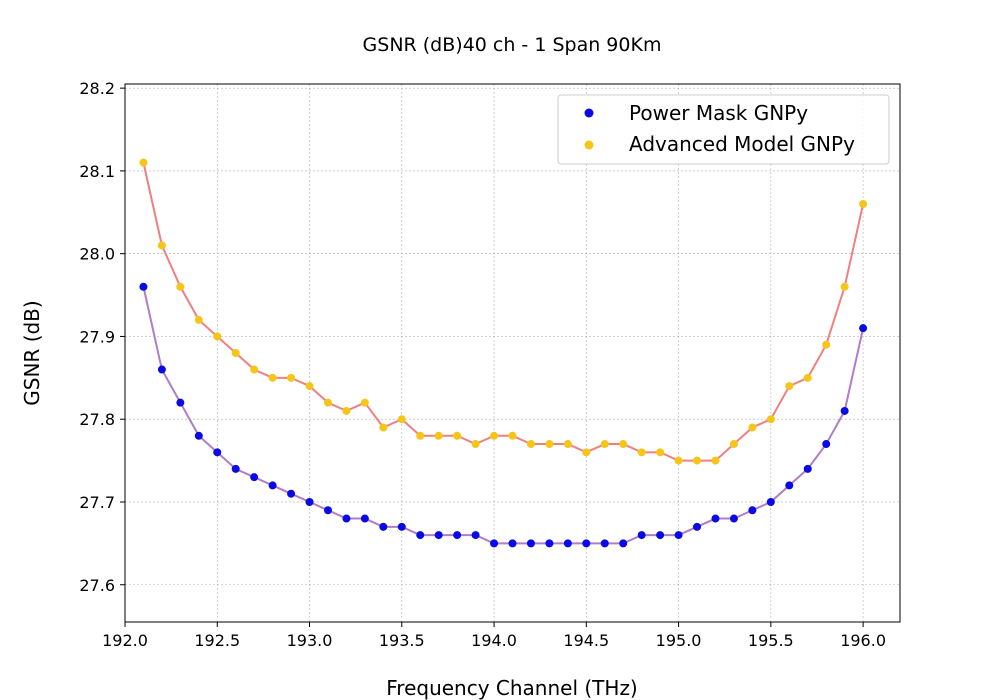 The image size is (1000, 700). Describe the element at coordinates (494, 640) in the screenshot. I see `x-tick-label: 194.0` at that location.